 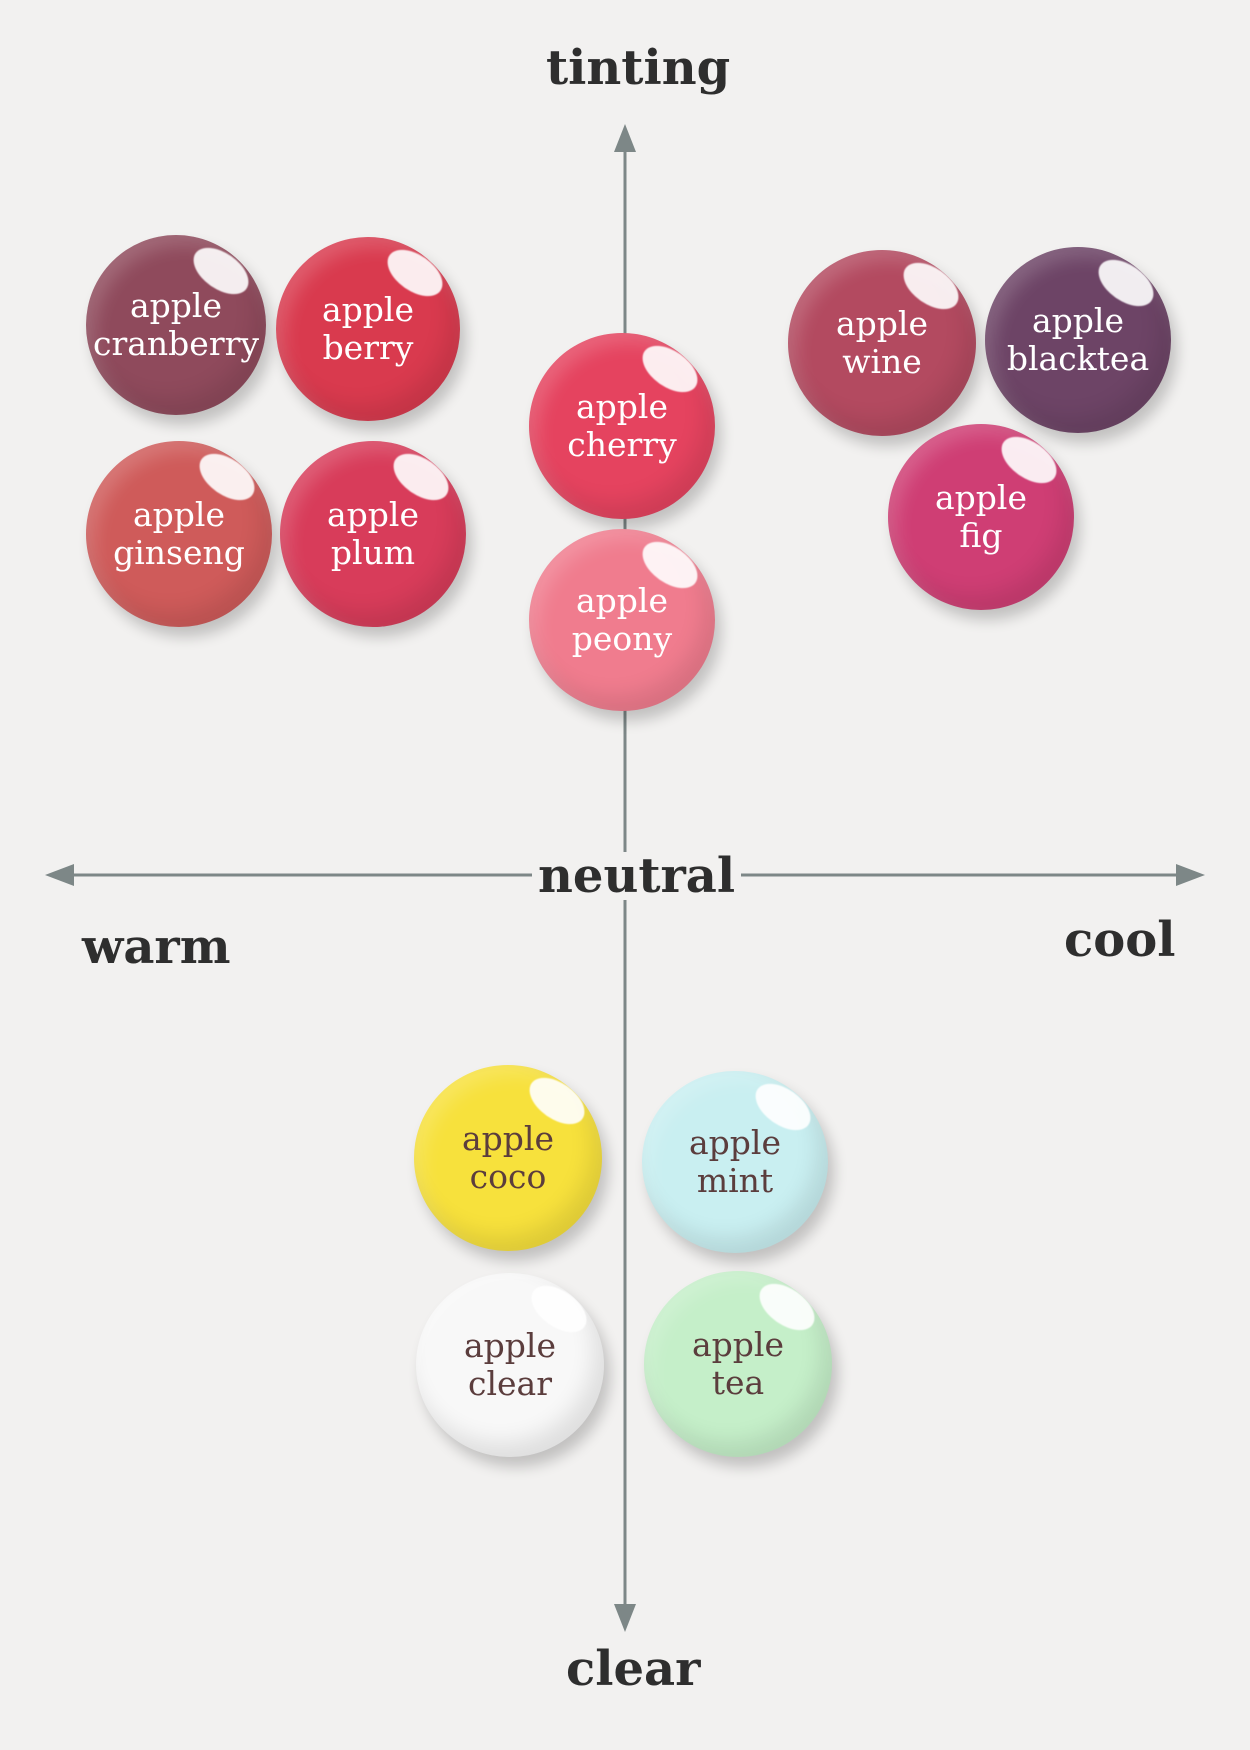 What do you see at coordinates (981, 535) in the screenshot?
I see `product-name-line2: fig` at bounding box center [981, 535].